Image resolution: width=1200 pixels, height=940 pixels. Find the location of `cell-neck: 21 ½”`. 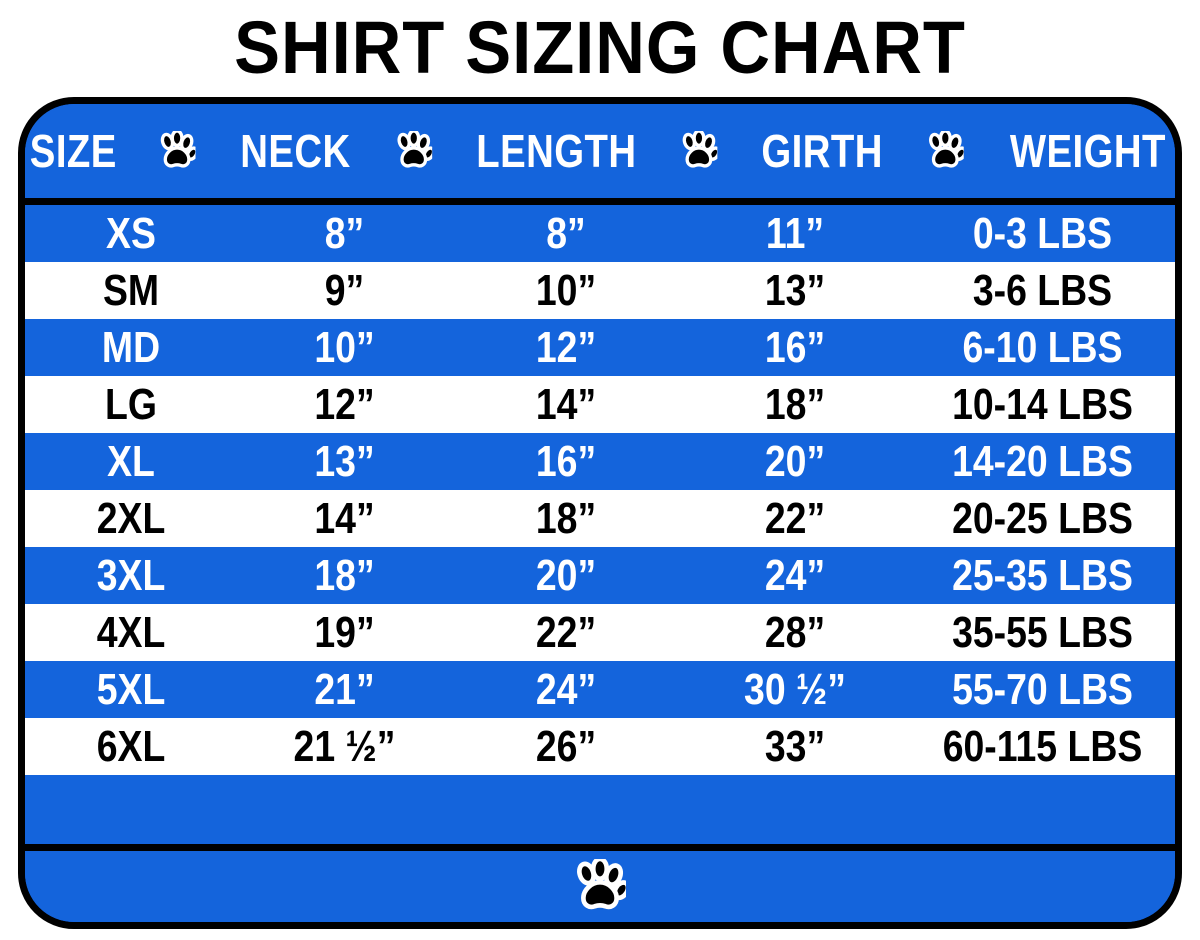

cell-neck: 21 ½” is located at coordinates (344, 746).